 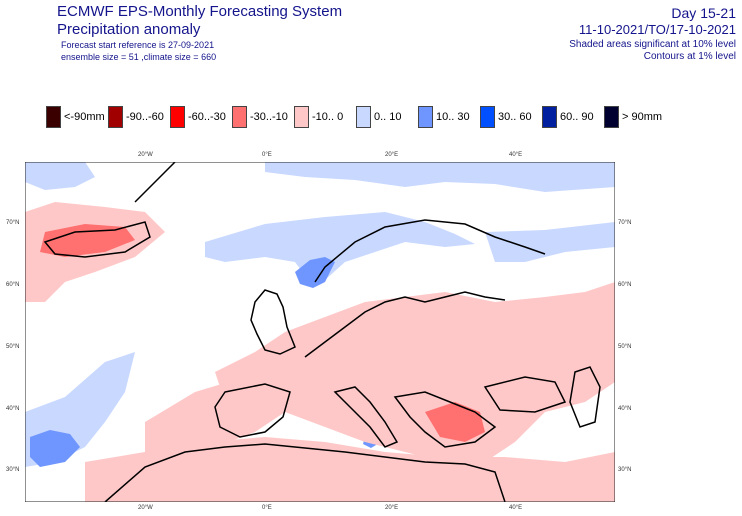 What do you see at coordinates (392, 155) in the screenshot?
I see `lon-label-top-2: 20°E` at bounding box center [392, 155].